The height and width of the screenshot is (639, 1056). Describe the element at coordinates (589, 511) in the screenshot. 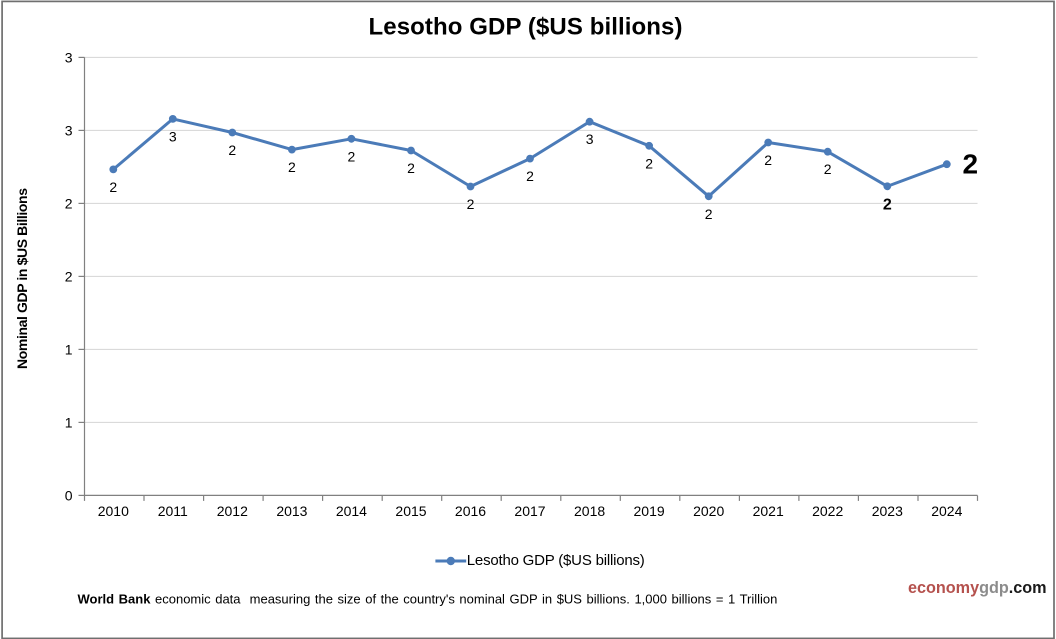

I see `svg-text: 2018` at that location.